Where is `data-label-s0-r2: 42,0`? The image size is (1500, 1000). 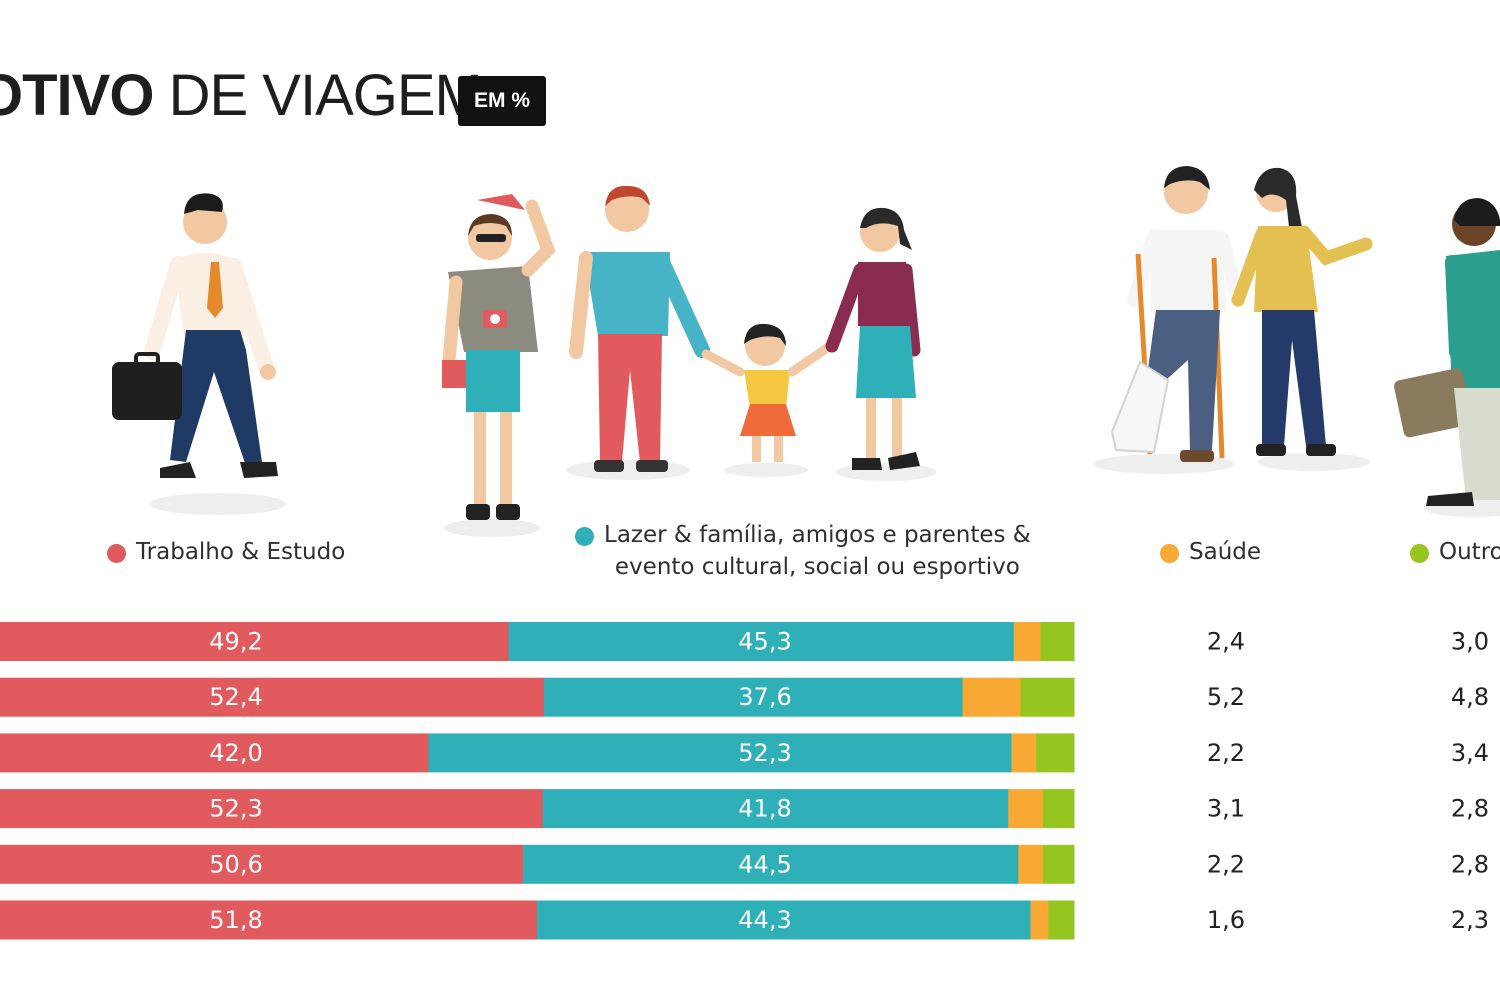 data-label-s0-r2: 42,0 is located at coordinates (235, 753).